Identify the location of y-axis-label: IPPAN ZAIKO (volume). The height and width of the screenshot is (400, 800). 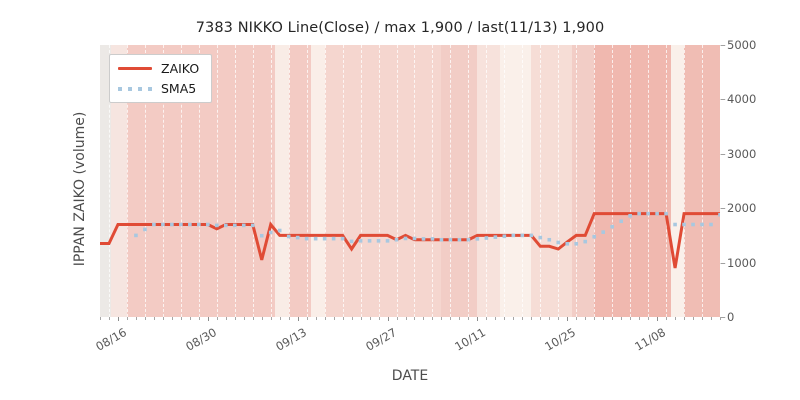
(80, 189).